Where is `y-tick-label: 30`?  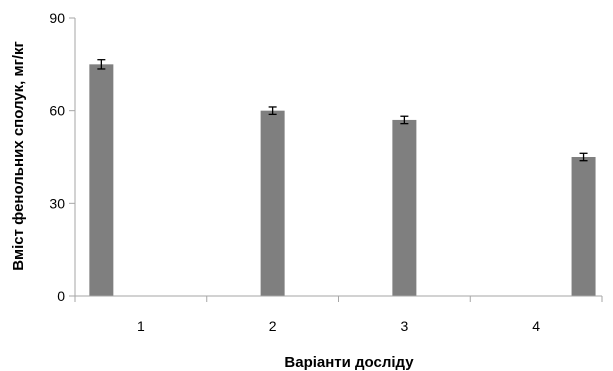
y-tick-label: 30 is located at coordinates (57, 203).